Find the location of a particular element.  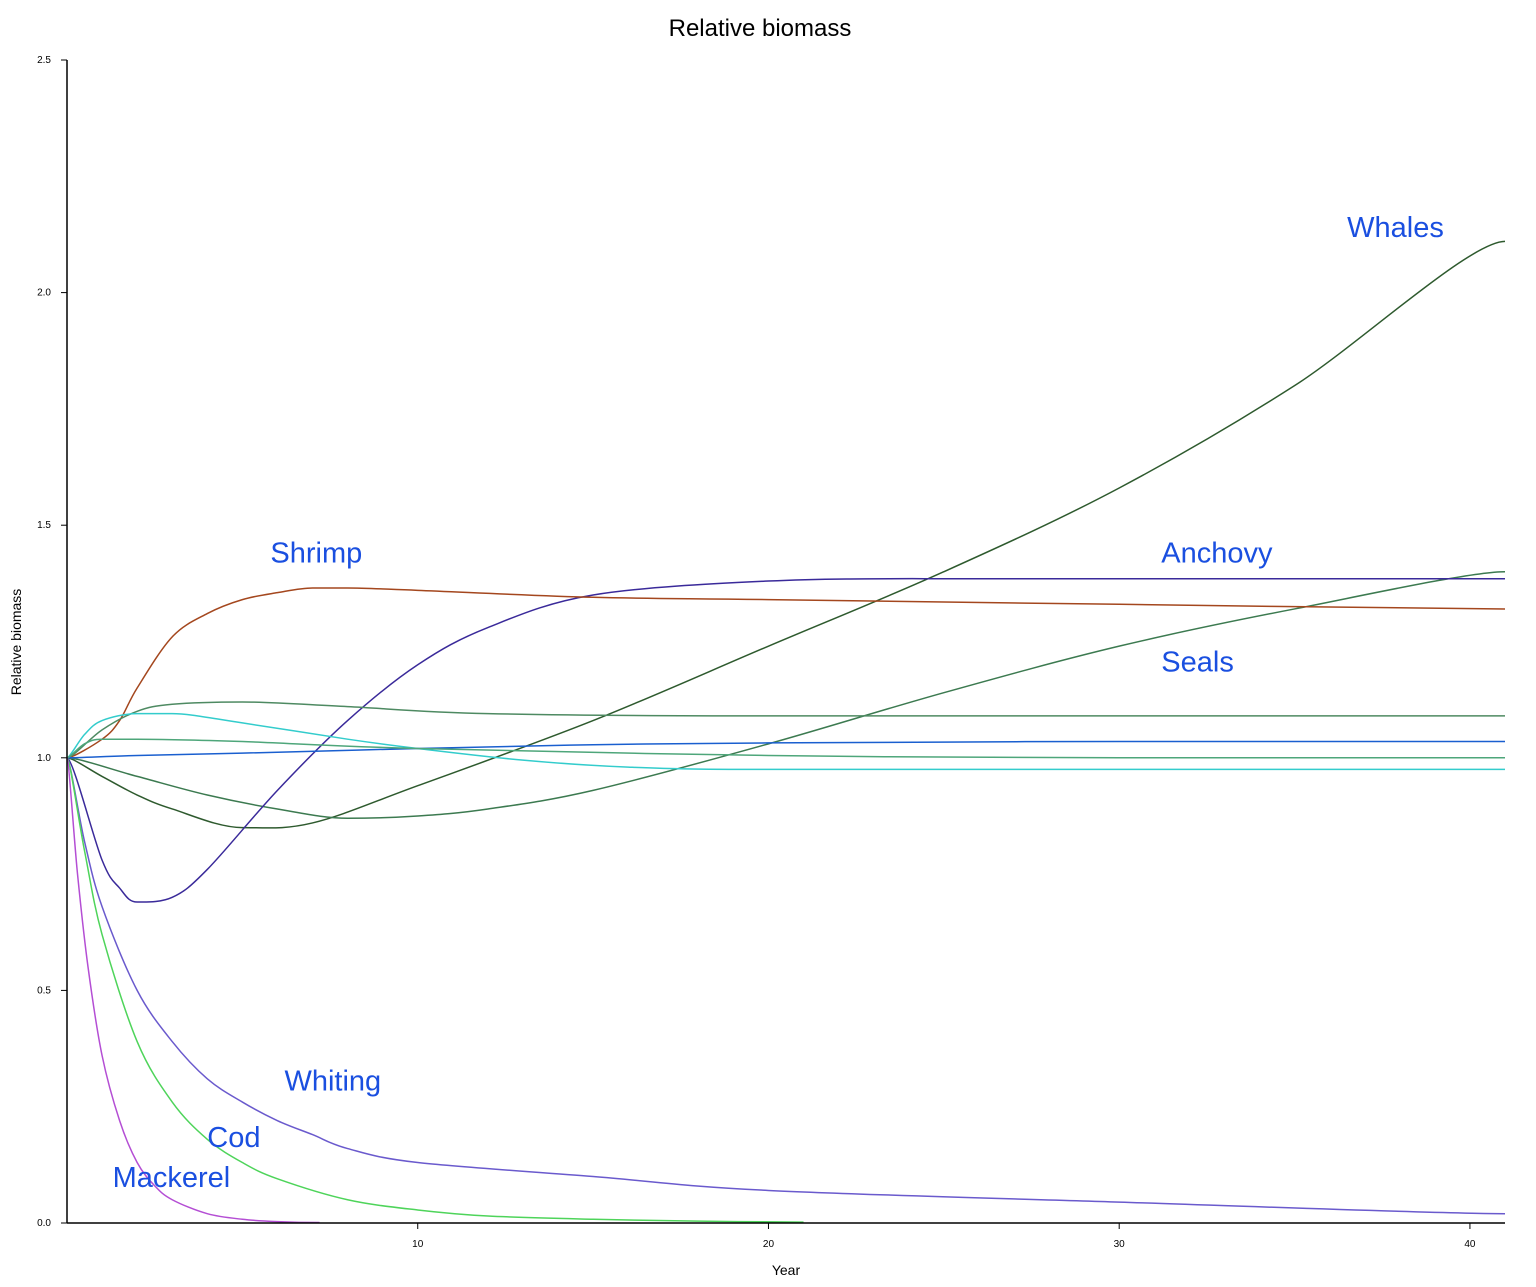

x-tick-label: 20 is located at coordinates (769, 1244).